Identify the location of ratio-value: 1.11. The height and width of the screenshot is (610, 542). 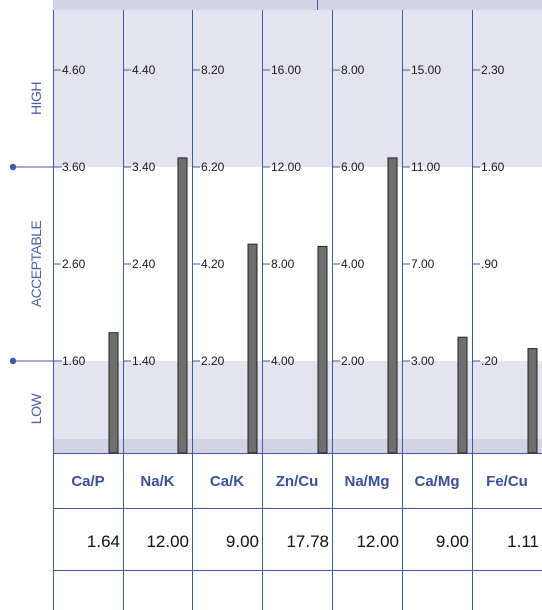
(523, 541).